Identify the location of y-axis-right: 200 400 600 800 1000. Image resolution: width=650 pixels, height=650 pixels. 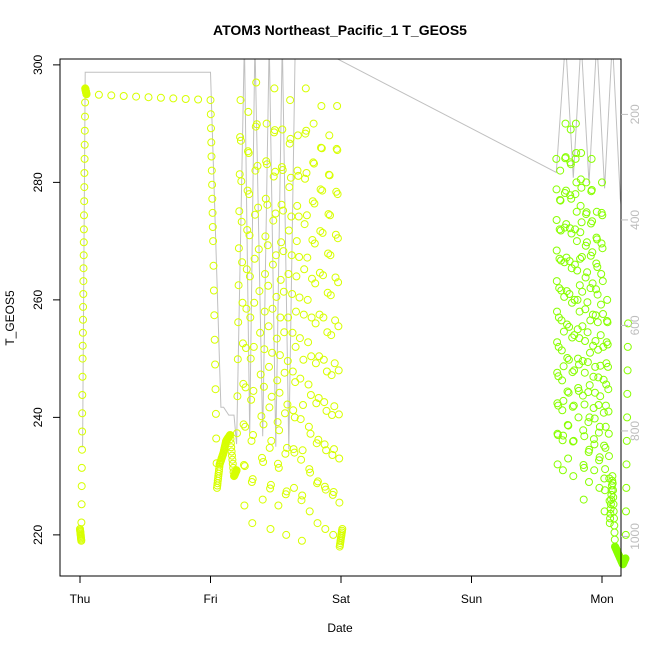
(631, 327).